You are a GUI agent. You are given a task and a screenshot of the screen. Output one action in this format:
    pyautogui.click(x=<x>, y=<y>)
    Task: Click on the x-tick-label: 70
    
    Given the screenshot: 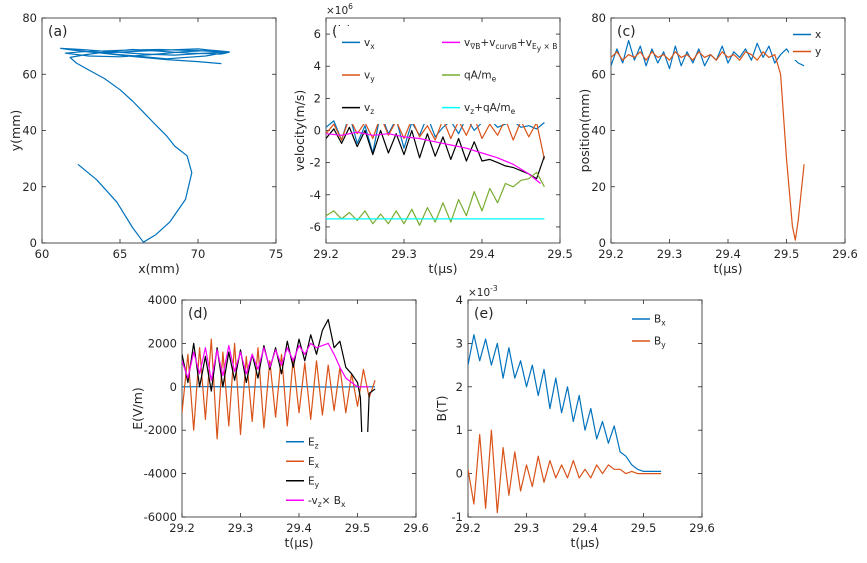 What is the action you would take?
    pyautogui.click(x=198, y=254)
    